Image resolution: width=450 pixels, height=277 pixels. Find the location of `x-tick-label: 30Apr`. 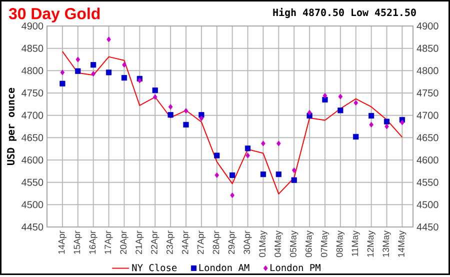

x-tick-label: 30Apr is located at coordinates (248, 242).